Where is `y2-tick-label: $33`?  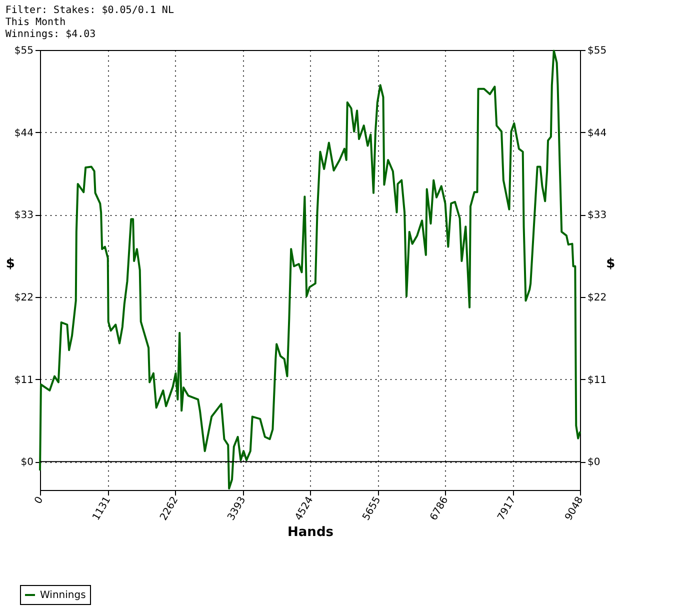 y2-tick-label: $33 is located at coordinates (597, 216).